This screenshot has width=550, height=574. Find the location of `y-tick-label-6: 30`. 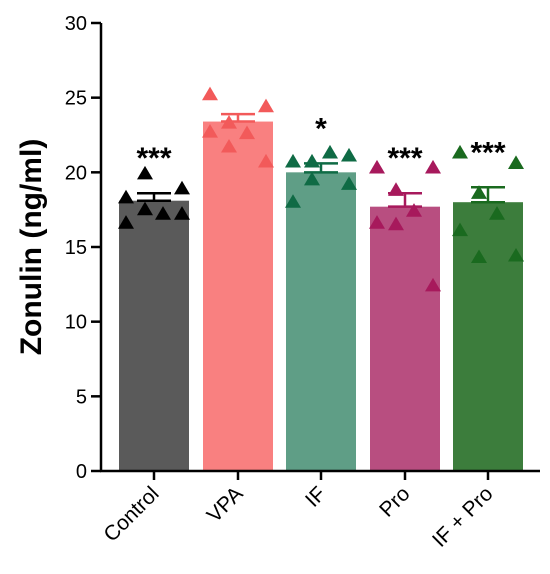

y-tick-label-6: 30 is located at coordinates (76, 24).